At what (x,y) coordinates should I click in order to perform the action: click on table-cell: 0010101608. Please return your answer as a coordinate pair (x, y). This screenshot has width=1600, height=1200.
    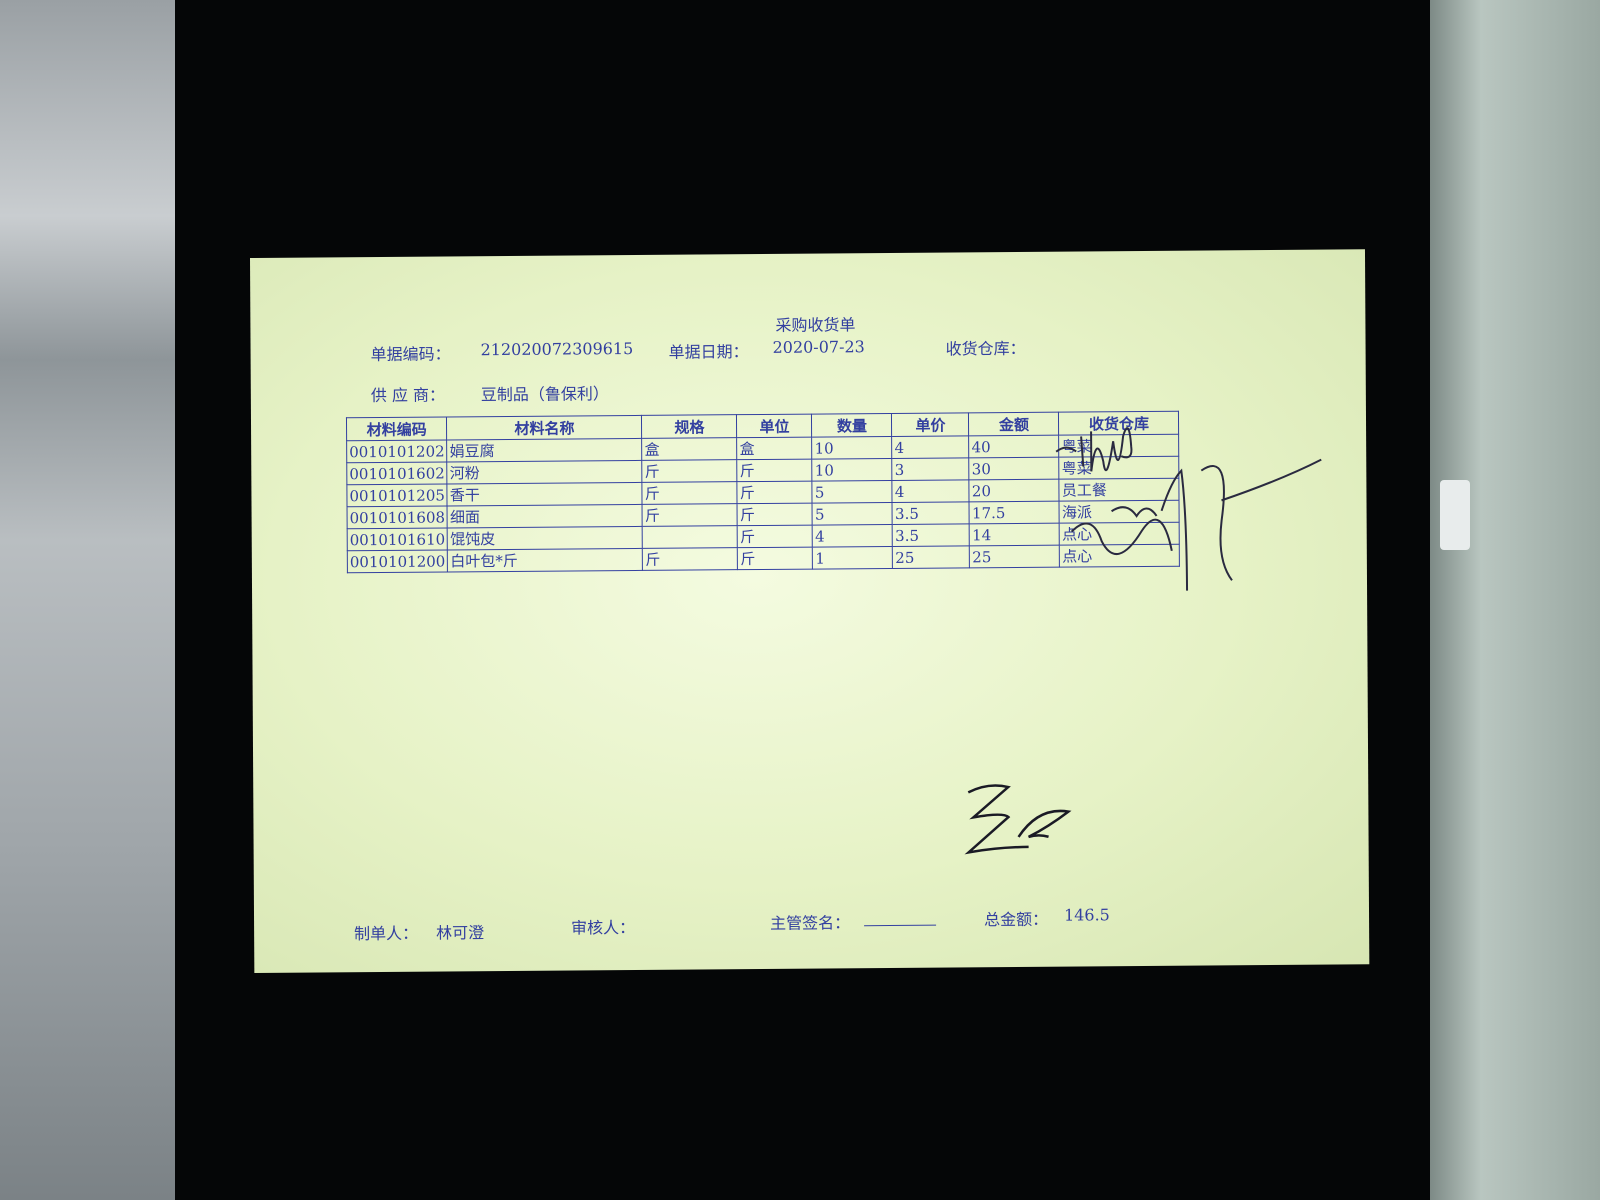
    Looking at the image, I should click on (397, 517).